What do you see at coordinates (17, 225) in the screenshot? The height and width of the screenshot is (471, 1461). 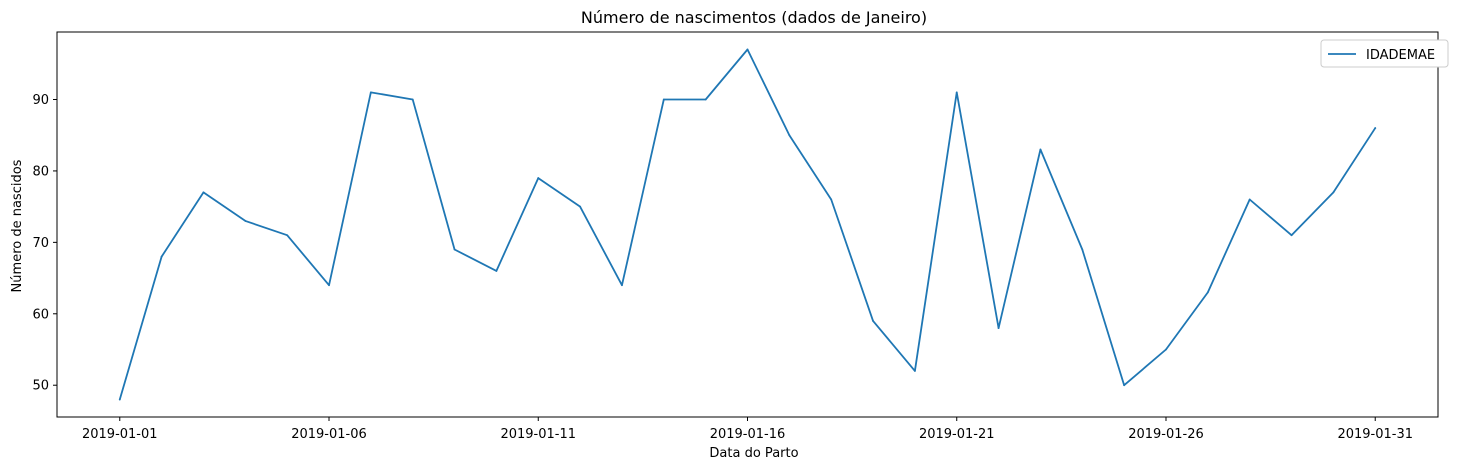 I see `y-axis-label: Número de nascidos` at bounding box center [17, 225].